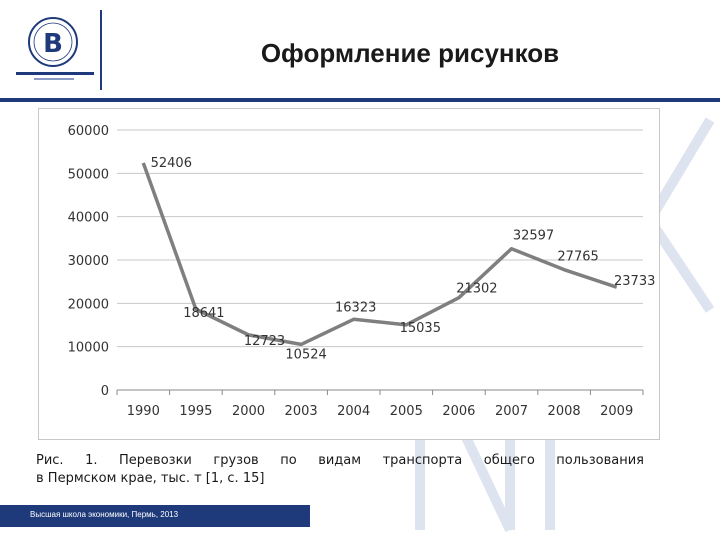  I want to click on data-label: 10524, so click(305, 354).